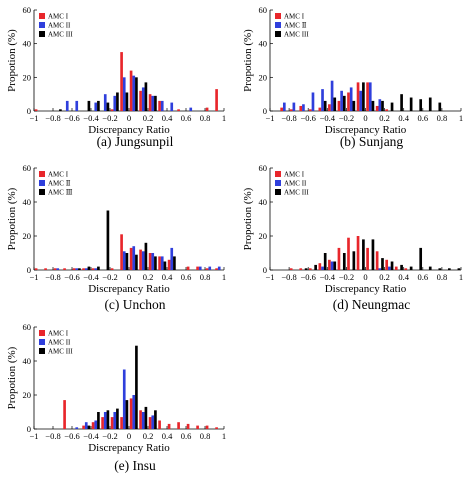 Image resolution: width=474 pixels, height=479 pixels. I want to click on panel-caption: (a) Jungsunpil, so click(135, 141).